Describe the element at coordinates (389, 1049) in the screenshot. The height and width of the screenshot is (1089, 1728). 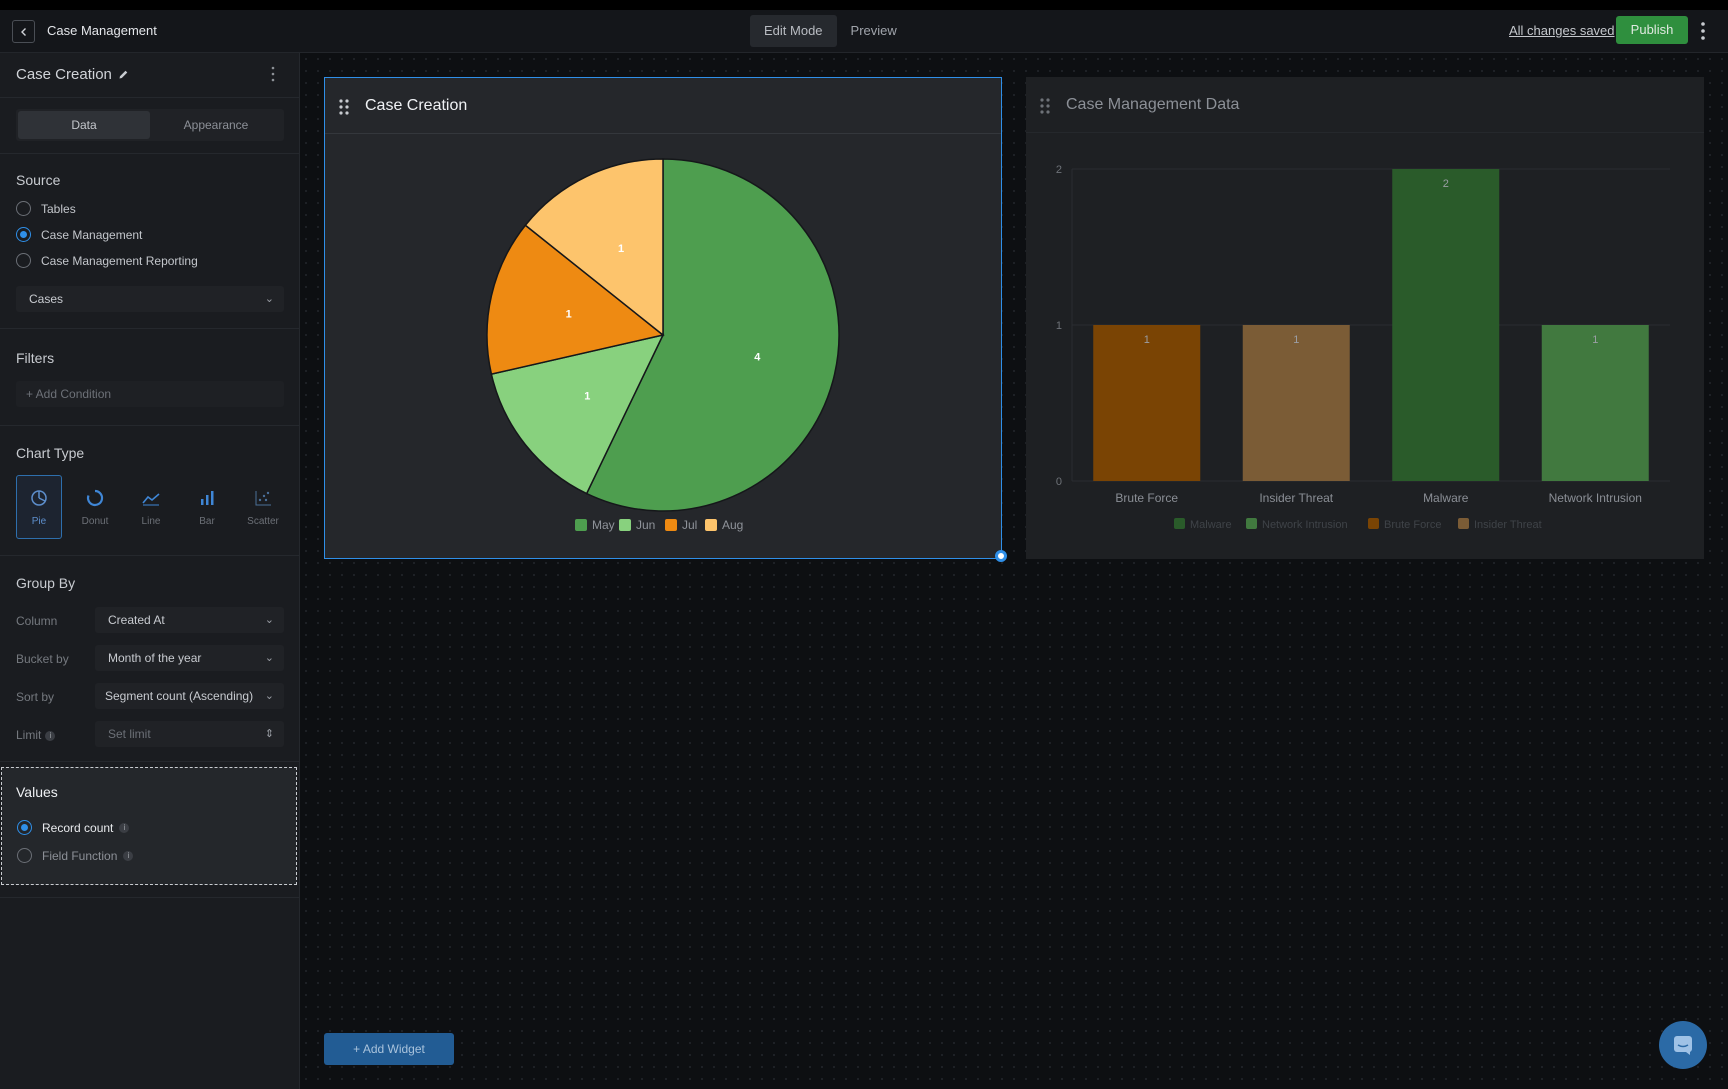
I see `add-widget-button: + Add Widget` at that location.